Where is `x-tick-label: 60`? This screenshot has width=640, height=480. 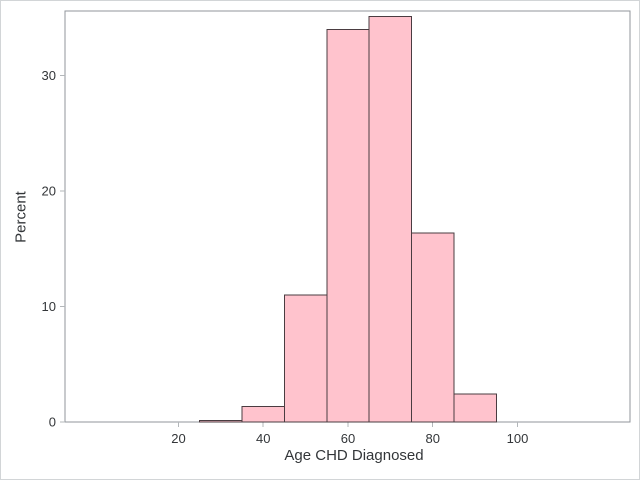
x-tick-label: 60 is located at coordinates (348, 438).